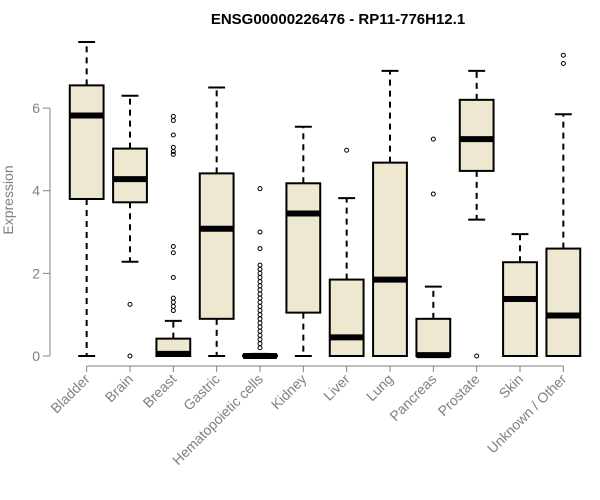 Image resolution: width=600 pixels, height=500 pixels. What do you see at coordinates (70, 394) in the screenshot?
I see `x-tick-label: Bladder` at bounding box center [70, 394].